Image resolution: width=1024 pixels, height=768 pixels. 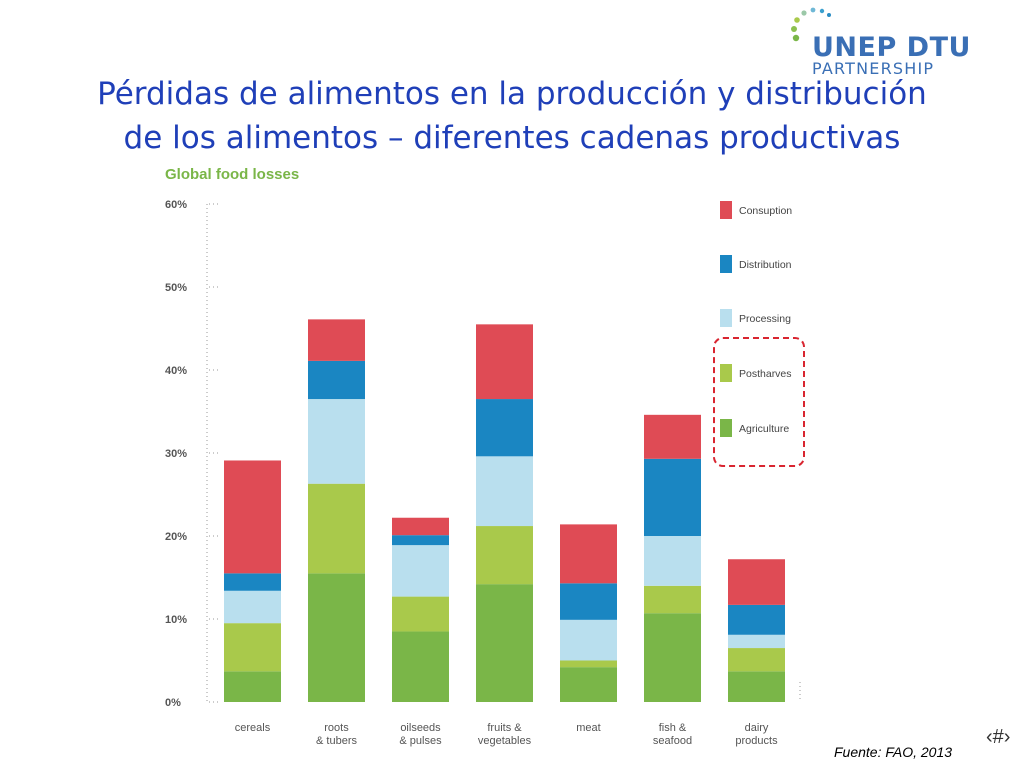 What do you see at coordinates (765, 319) in the screenshot?
I see `legend-label: Processing` at bounding box center [765, 319].